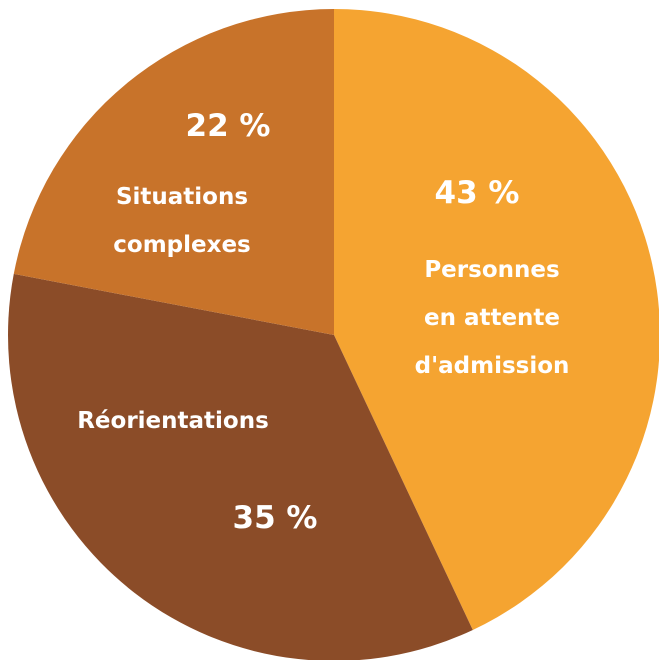 The width and height of the screenshot is (659, 660). Describe the element at coordinates (477, 193) in the screenshot. I see `value-label: 43 %` at that location.